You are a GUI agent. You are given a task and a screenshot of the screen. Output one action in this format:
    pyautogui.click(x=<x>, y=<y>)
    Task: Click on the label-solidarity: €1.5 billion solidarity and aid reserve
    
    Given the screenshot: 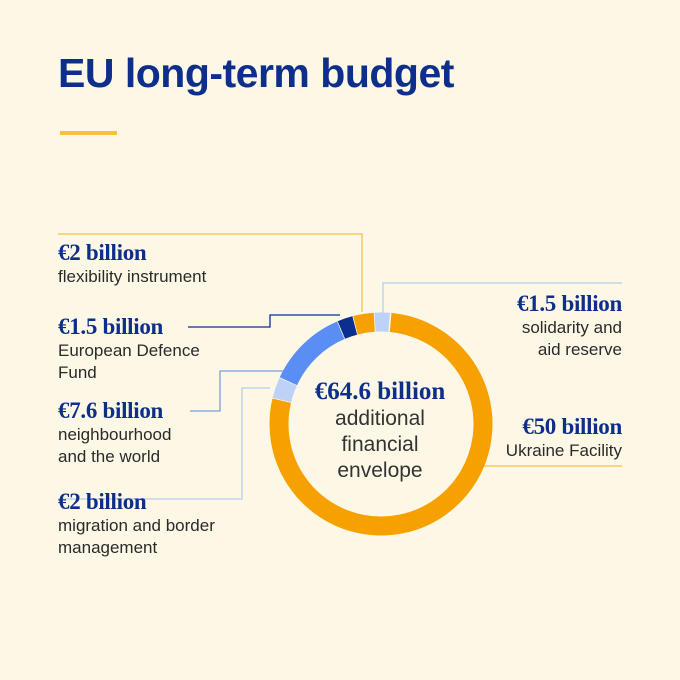 What is the action you would take?
    pyautogui.click(x=569, y=326)
    